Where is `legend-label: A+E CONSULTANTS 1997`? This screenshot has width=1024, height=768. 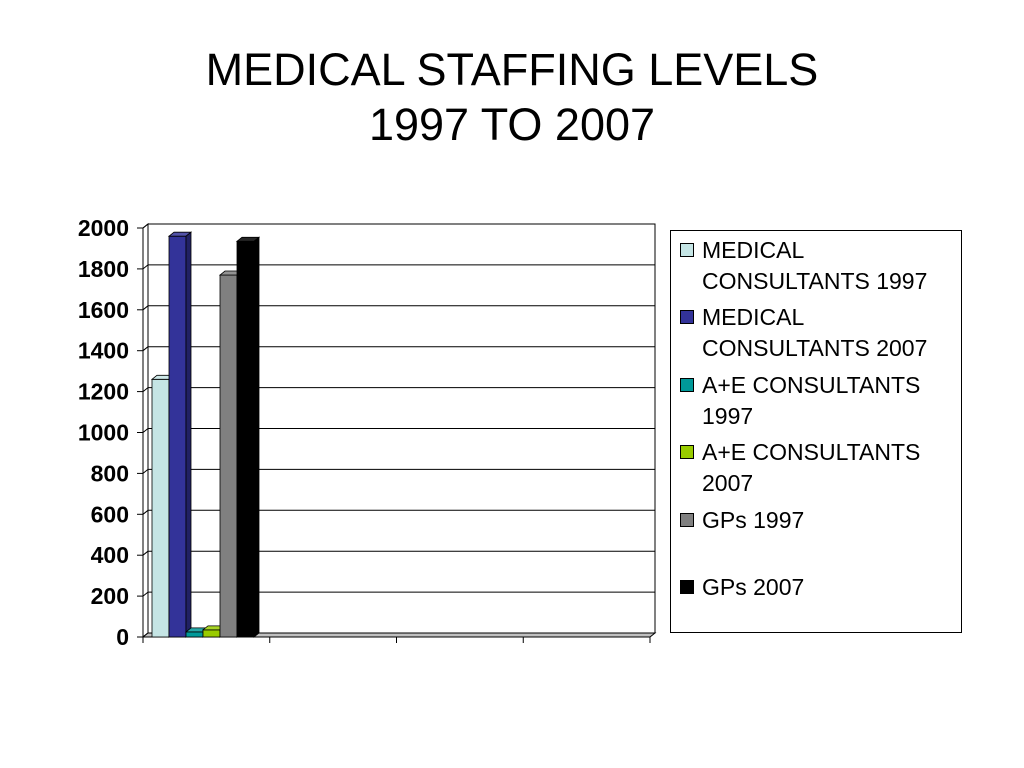
legend-label: A+E CONSULTANTS 1997 is located at coordinates (811, 400).